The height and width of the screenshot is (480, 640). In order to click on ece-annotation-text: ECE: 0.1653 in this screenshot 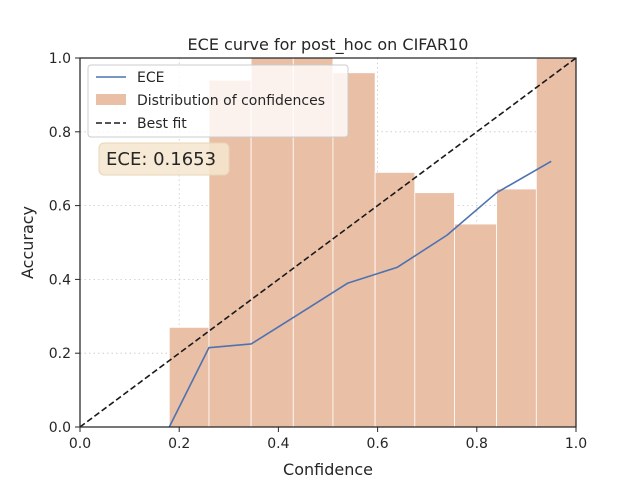, I will do `click(161, 159)`.